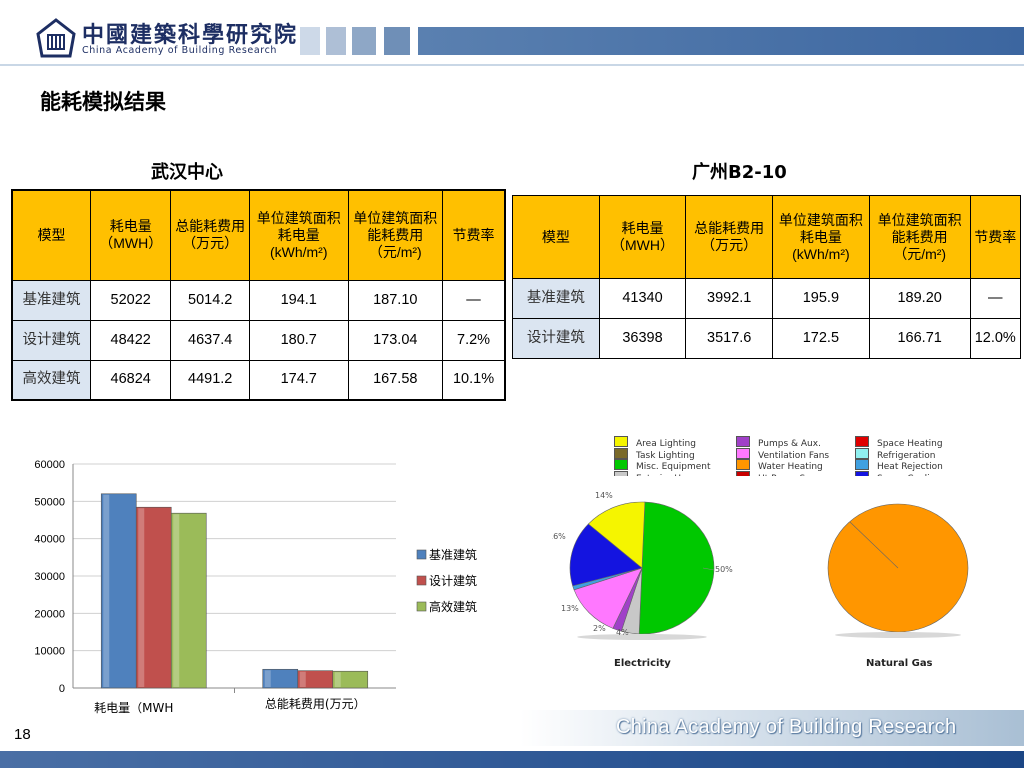 This screenshot has width=1024, height=768. What do you see at coordinates (51, 380) in the screenshot?
I see `cell-model: 高效建筑` at bounding box center [51, 380].